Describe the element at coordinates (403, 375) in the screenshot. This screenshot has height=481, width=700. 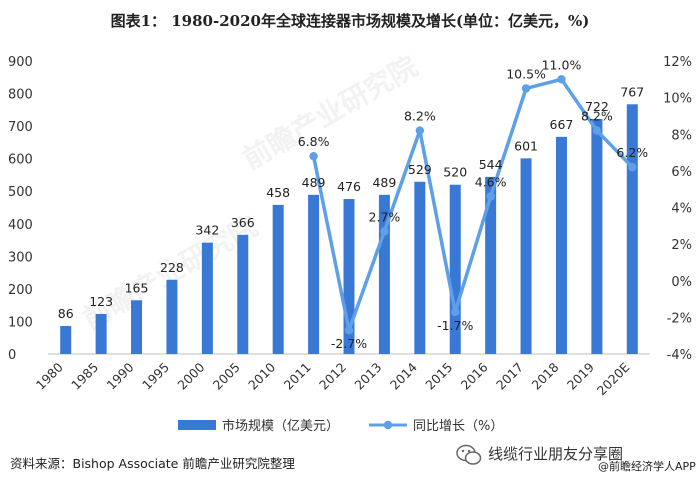
I see `x-tick-label: 2014` at that location.